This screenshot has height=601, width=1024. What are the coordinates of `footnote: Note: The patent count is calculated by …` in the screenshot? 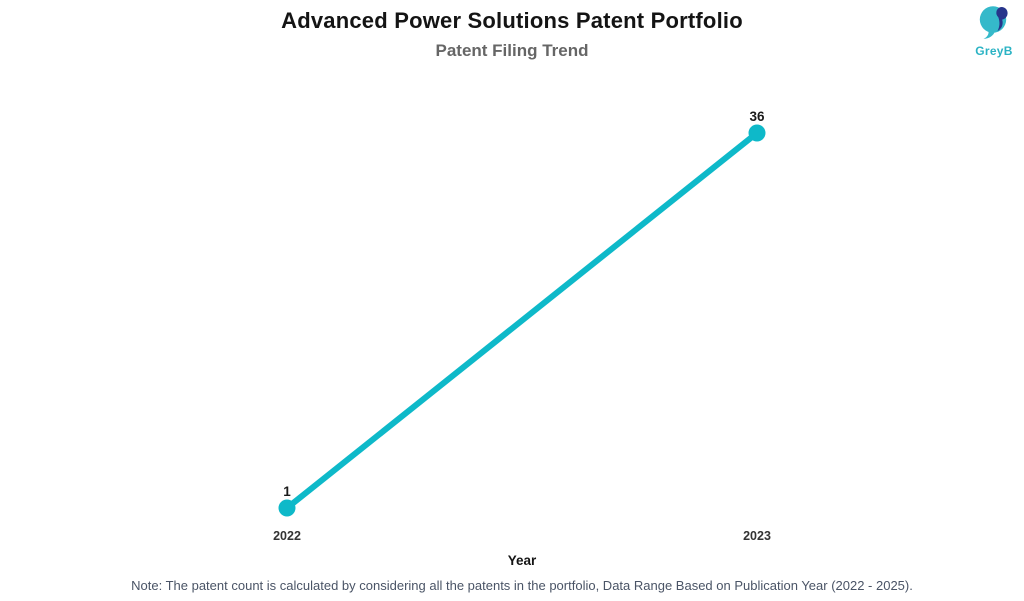 It's located at (522, 585).